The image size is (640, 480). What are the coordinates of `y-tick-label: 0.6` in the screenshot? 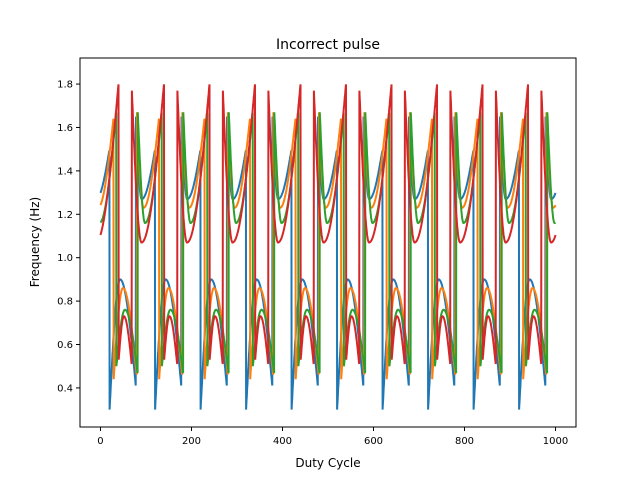 It's located at (65, 345).